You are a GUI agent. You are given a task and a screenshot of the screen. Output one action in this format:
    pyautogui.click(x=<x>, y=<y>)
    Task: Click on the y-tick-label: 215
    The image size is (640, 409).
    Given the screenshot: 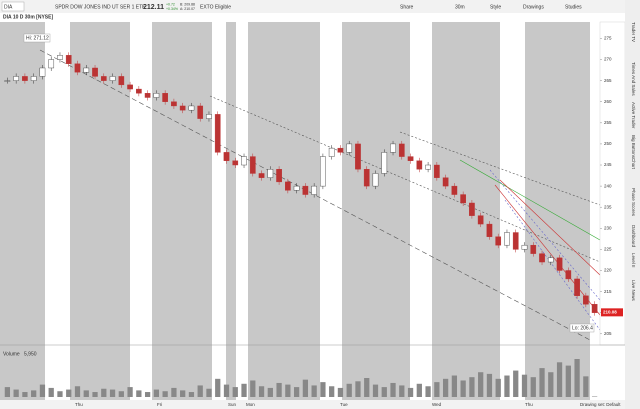 What is the action you would take?
    pyautogui.click(x=608, y=291)
    